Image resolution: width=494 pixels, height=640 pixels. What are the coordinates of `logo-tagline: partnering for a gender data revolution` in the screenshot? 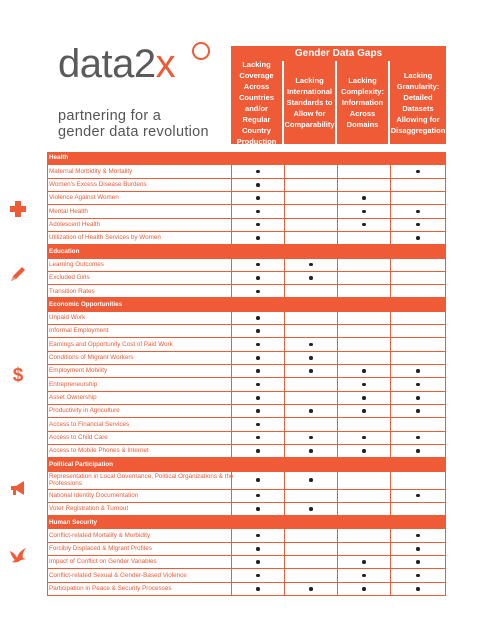 It's located at (133, 124).